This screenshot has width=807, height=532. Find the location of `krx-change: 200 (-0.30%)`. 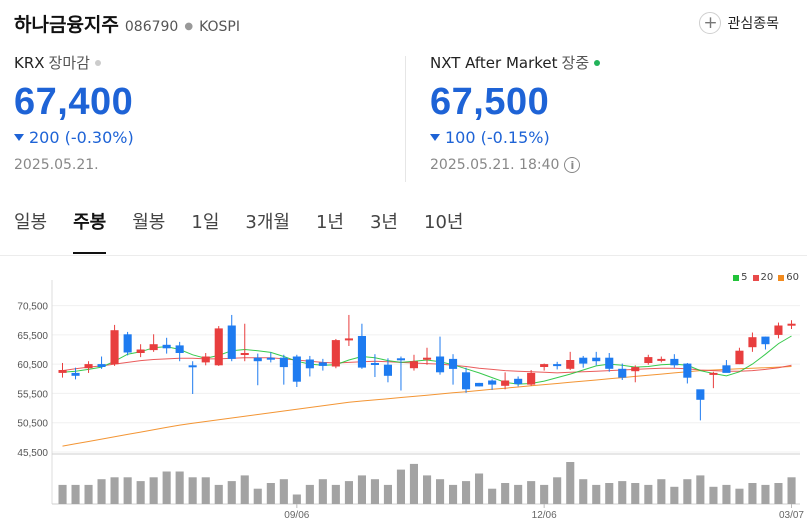

krx-change: 200 (-0.30%) is located at coordinates (74, 137).